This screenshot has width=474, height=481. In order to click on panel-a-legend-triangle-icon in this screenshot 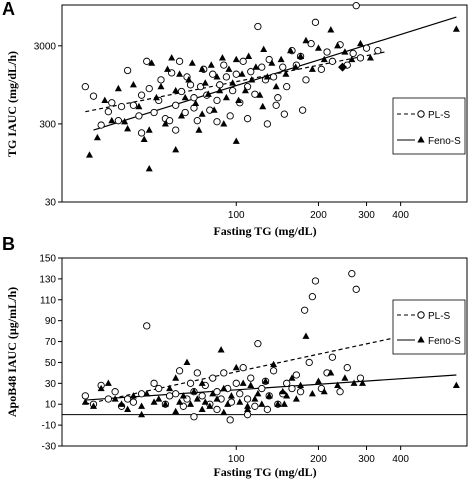, I will do `click(421, 139)`.